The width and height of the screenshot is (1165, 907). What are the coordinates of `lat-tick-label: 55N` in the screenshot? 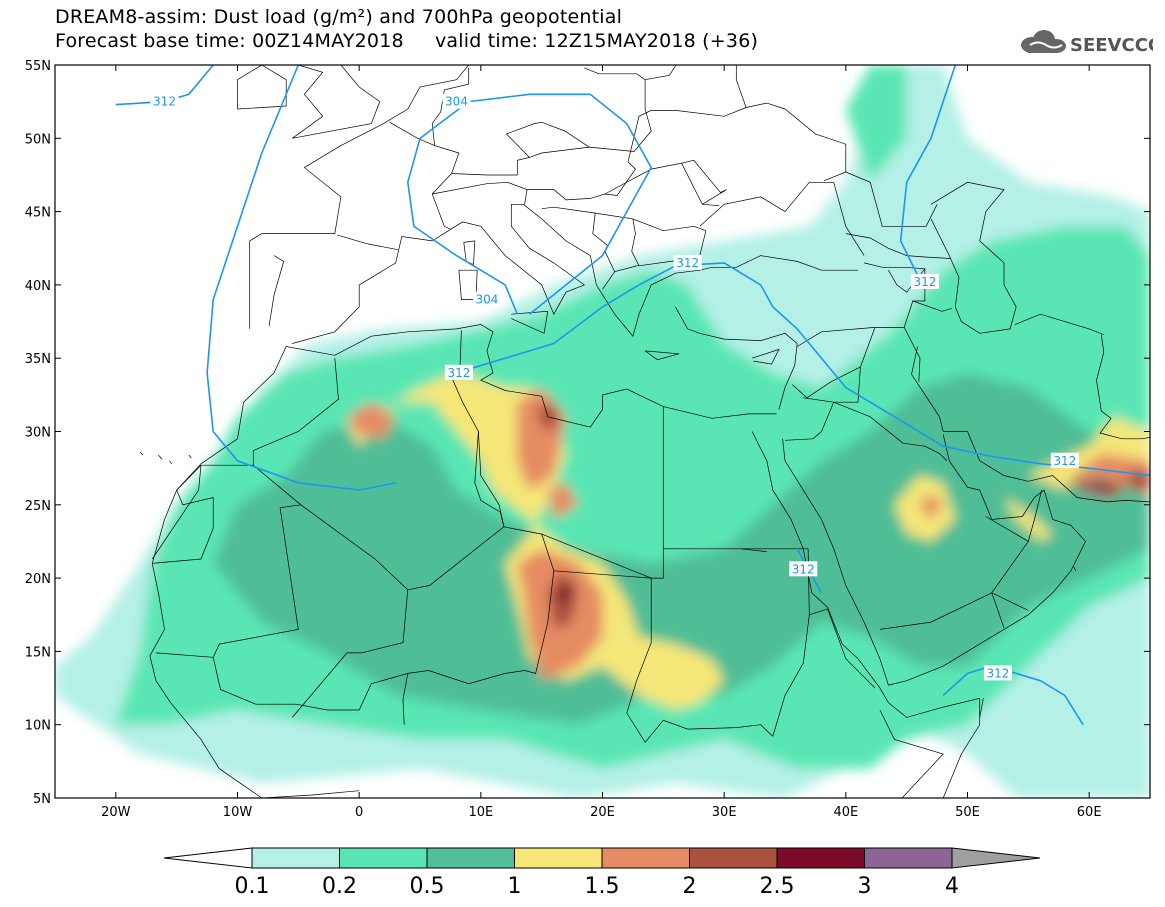 It's located at (38, 66).